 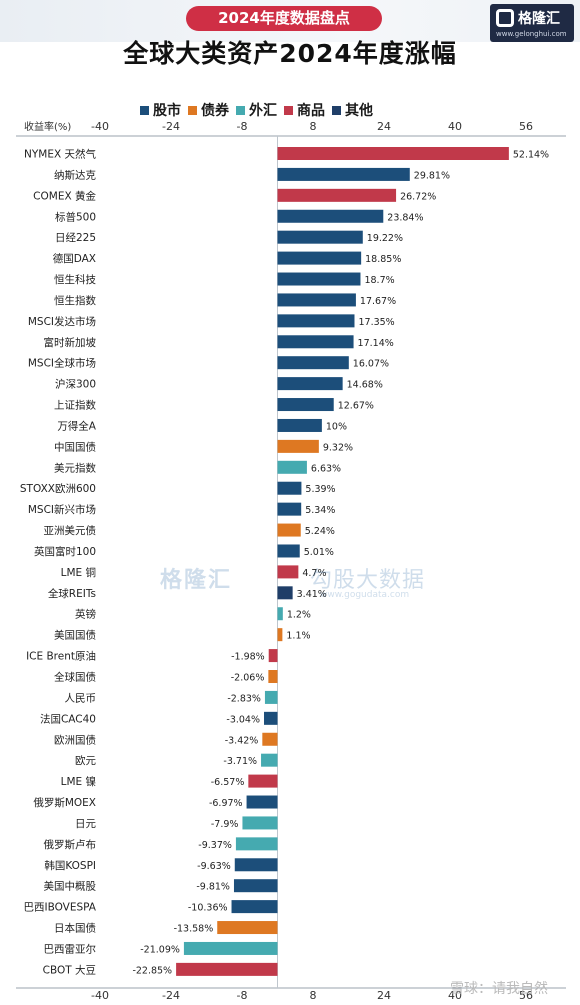 I want to click on watermark-brand: 格隆汇, so click(x=196, y=580).